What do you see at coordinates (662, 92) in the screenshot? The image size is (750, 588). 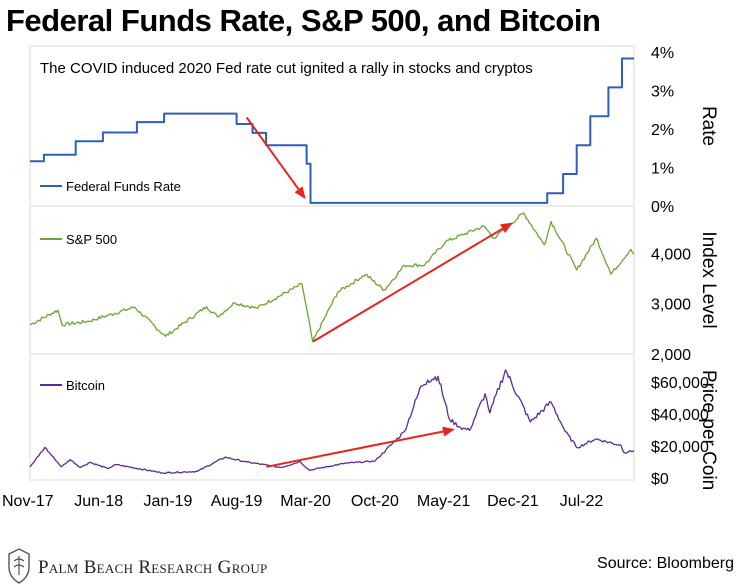 I see `fed-ytick-label: 3%` at bounding box center [662, 92].